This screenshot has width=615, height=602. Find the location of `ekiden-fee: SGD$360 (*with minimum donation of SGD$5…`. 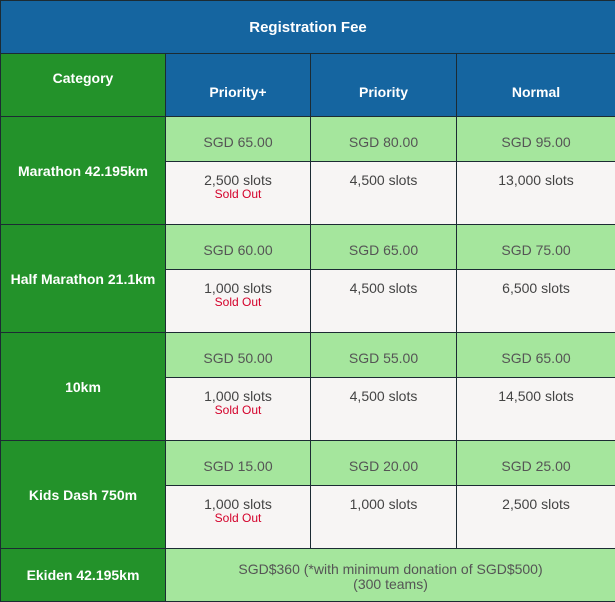

ekiden-fee: SGD$360 (*with minimum donation of SGD$5… is located at coordinates (390, 569).